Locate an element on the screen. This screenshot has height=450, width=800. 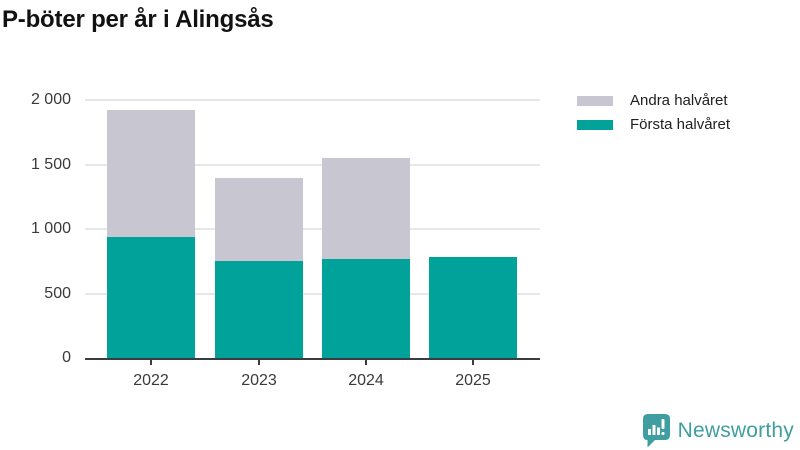
chart-title: P-böter per år i Alingsås is located at coordinates (138, 19).